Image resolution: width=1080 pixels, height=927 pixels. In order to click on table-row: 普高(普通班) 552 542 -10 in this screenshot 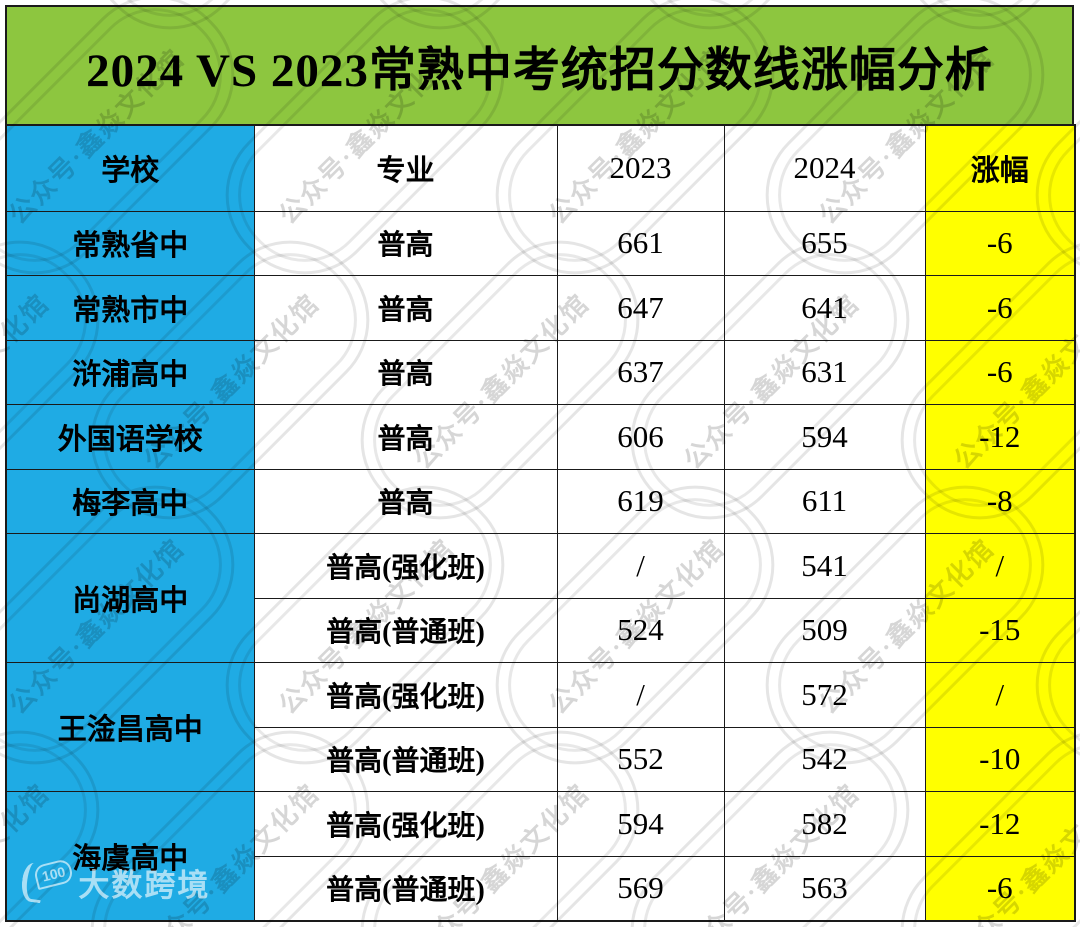, I will do `click(541, 759)`.